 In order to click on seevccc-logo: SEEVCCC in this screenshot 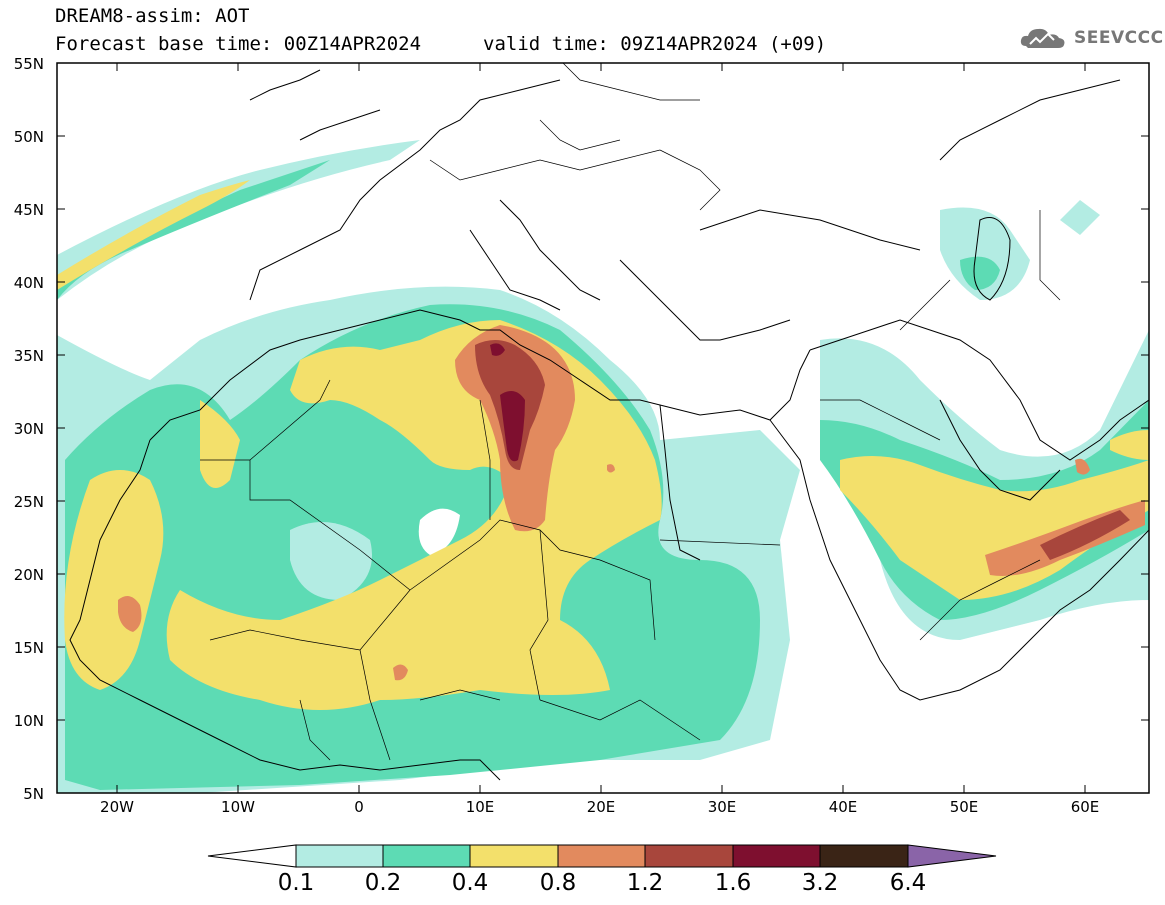, I will do `click(1090, 40)`.